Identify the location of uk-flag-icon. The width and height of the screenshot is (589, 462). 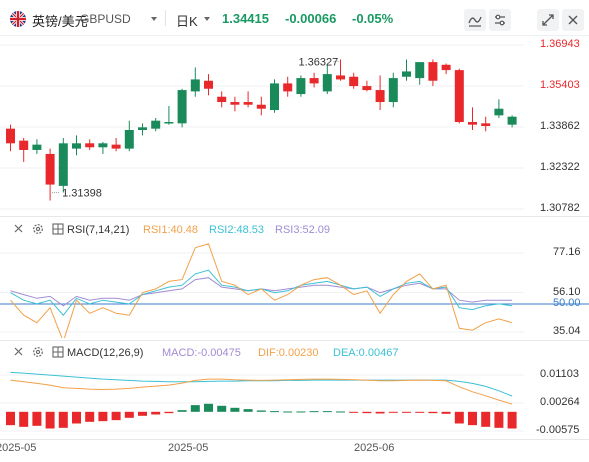
(18, 19).